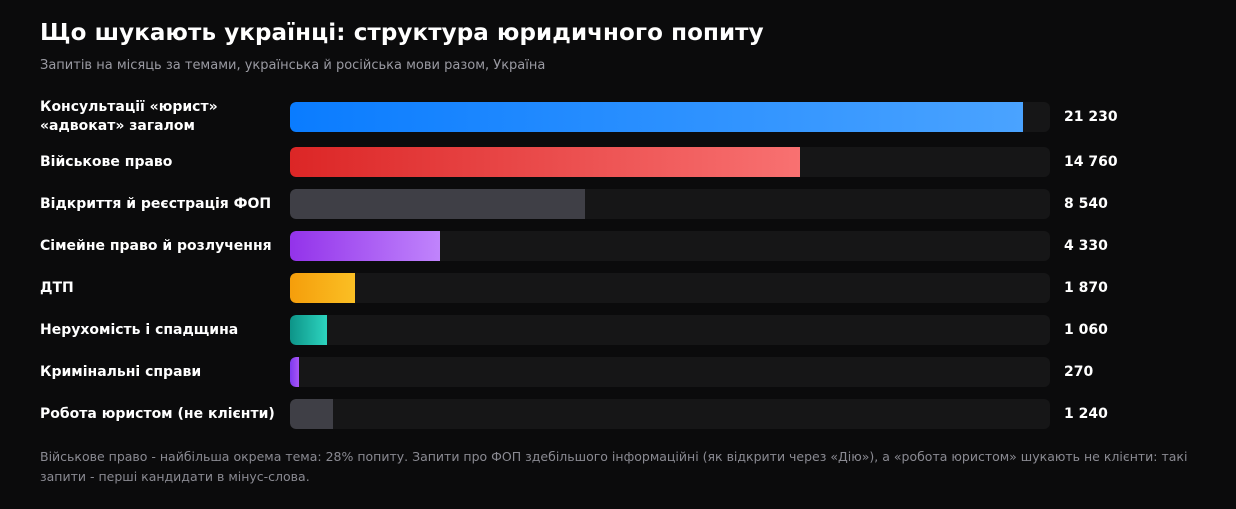  What do you see at coordinates (156, 246) in the screenshot?
I see `category-label: Сімейне право й розлучення` at bounding box center [156, 246].